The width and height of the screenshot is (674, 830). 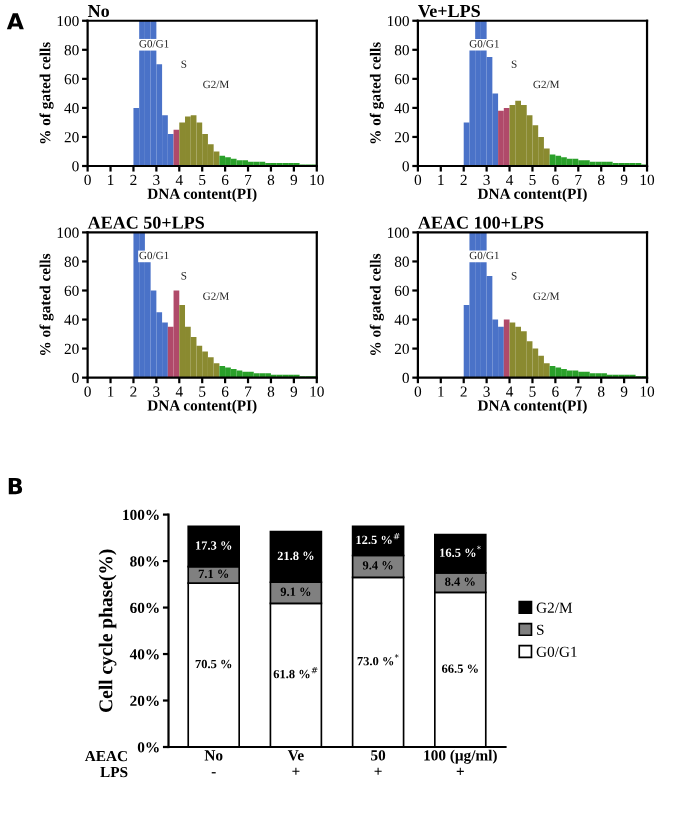 What do you see at coordinates (145, 222) in the screenshot?
I see `chart-title: AEAC 50+LPS` at bounding box center [145, 222].